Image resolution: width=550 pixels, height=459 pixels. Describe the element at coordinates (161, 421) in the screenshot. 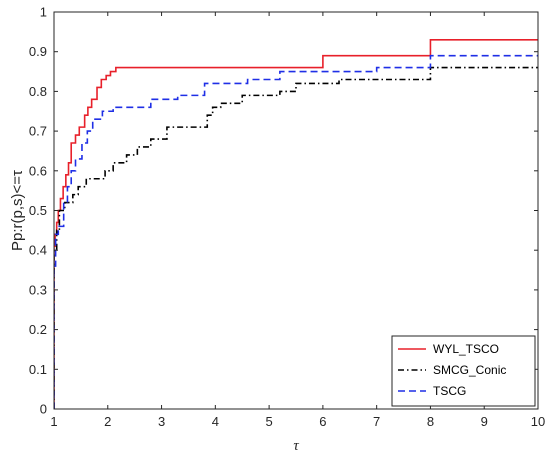

I see `x-tick-label: 3` at that location.